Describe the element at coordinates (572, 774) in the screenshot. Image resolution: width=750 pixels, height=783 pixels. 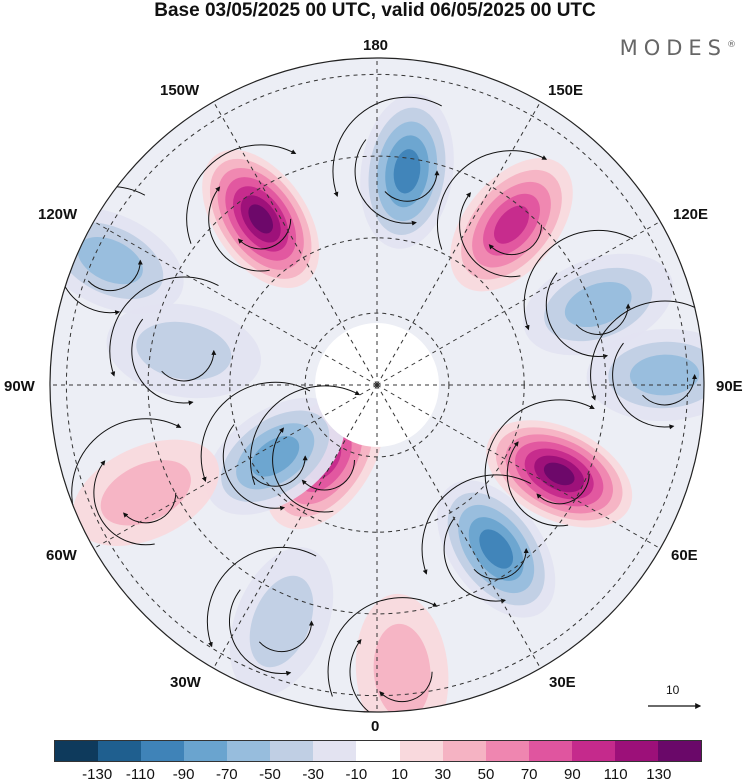
I see `colorbar-tick-label: 90` at that location.